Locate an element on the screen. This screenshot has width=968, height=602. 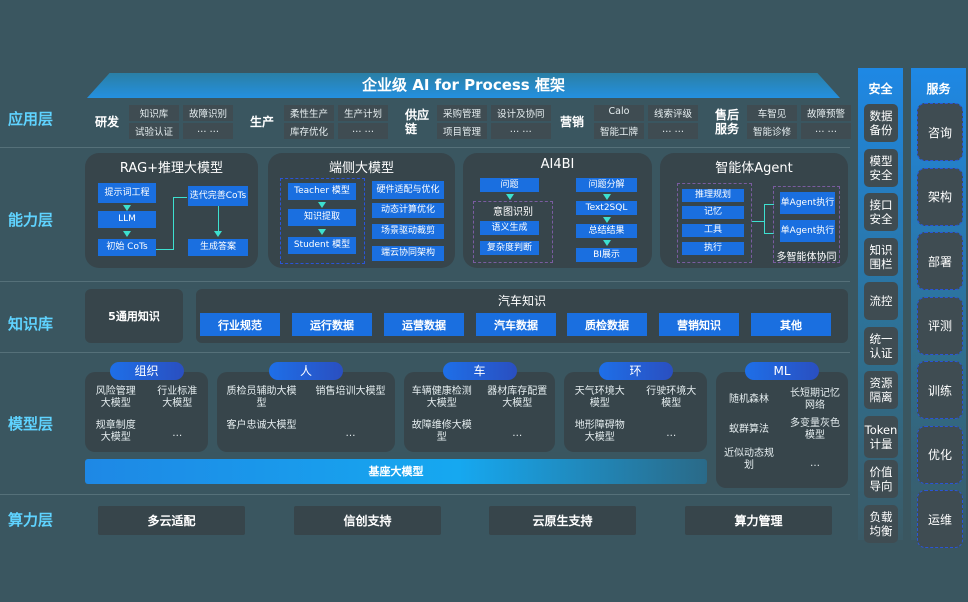
edge-chain-step: 知识提取 is located at coordinates (322, 217).